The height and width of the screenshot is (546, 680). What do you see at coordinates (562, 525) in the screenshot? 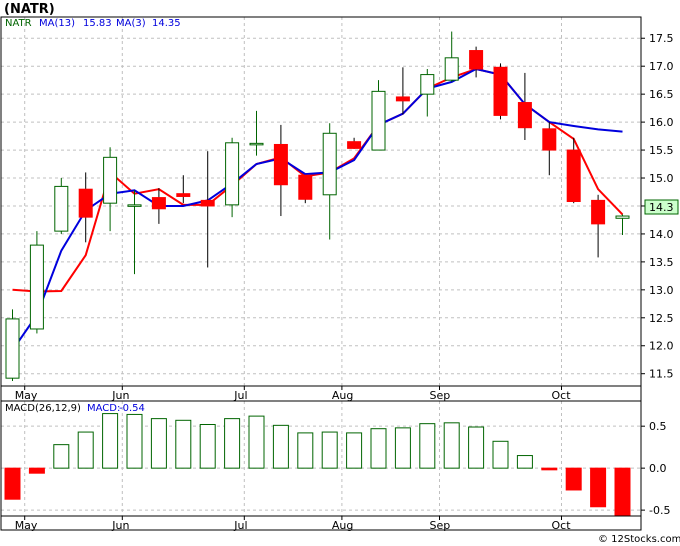
I see `x-axis-macd-tick-label: Oct` at bounding box center [562, 525].